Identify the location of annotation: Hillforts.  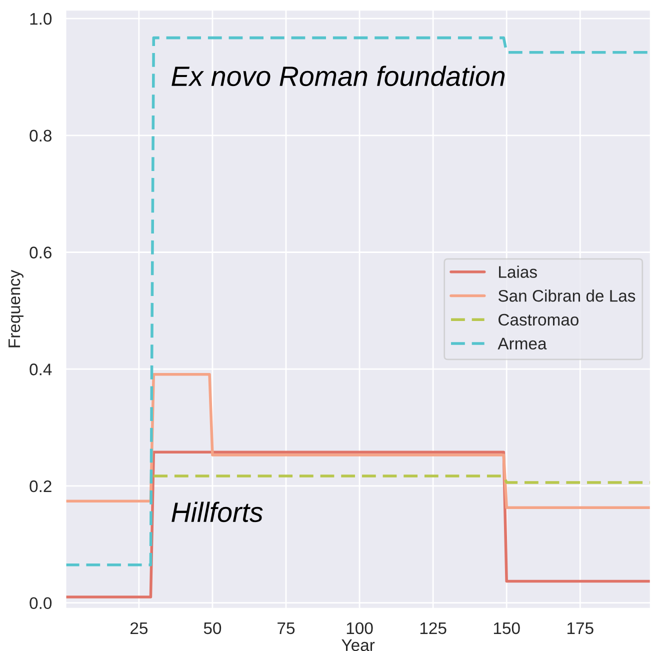
(217, 512).